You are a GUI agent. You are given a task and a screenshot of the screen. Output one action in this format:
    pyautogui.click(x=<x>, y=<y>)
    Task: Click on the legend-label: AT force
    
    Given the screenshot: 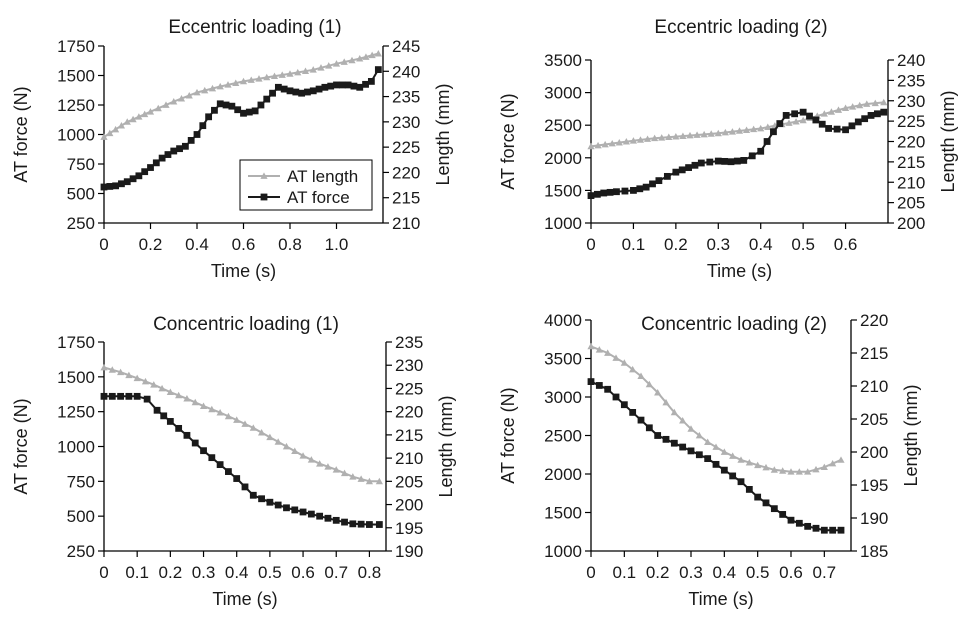 What is the action you would take?
    pyautogui.click(x=318, y=197)
    